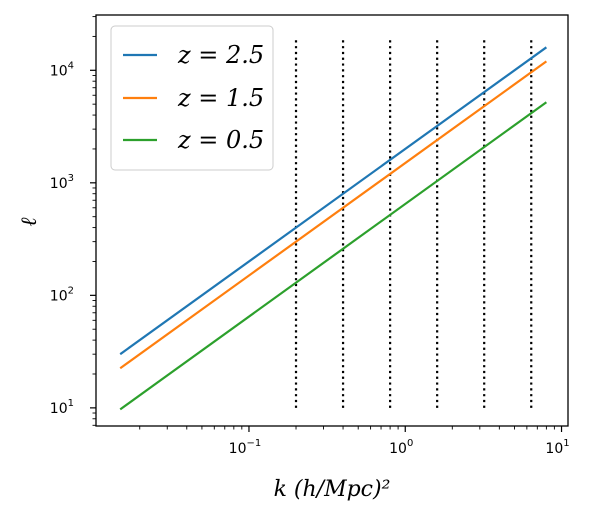  I want to click on legend-box, so click(192, 98).